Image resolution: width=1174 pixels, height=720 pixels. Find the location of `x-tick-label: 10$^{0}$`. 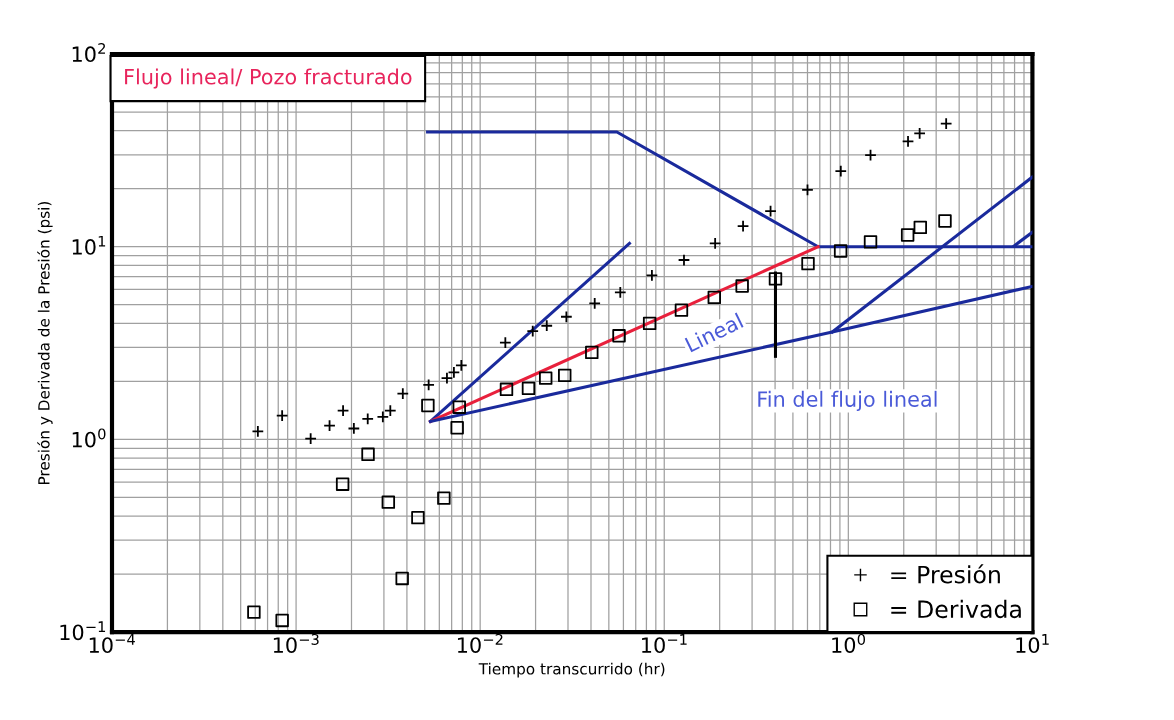

x-tick-label: 10$^{0}$ is located at coordinates (849, 643).